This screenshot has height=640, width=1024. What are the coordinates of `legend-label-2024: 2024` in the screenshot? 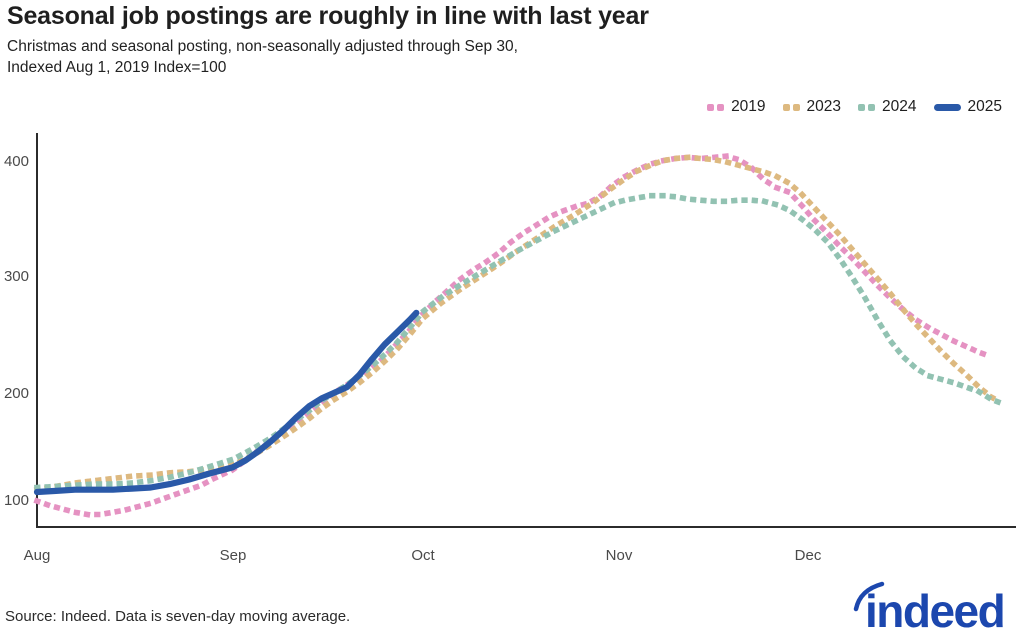 It's located at (899, 106).